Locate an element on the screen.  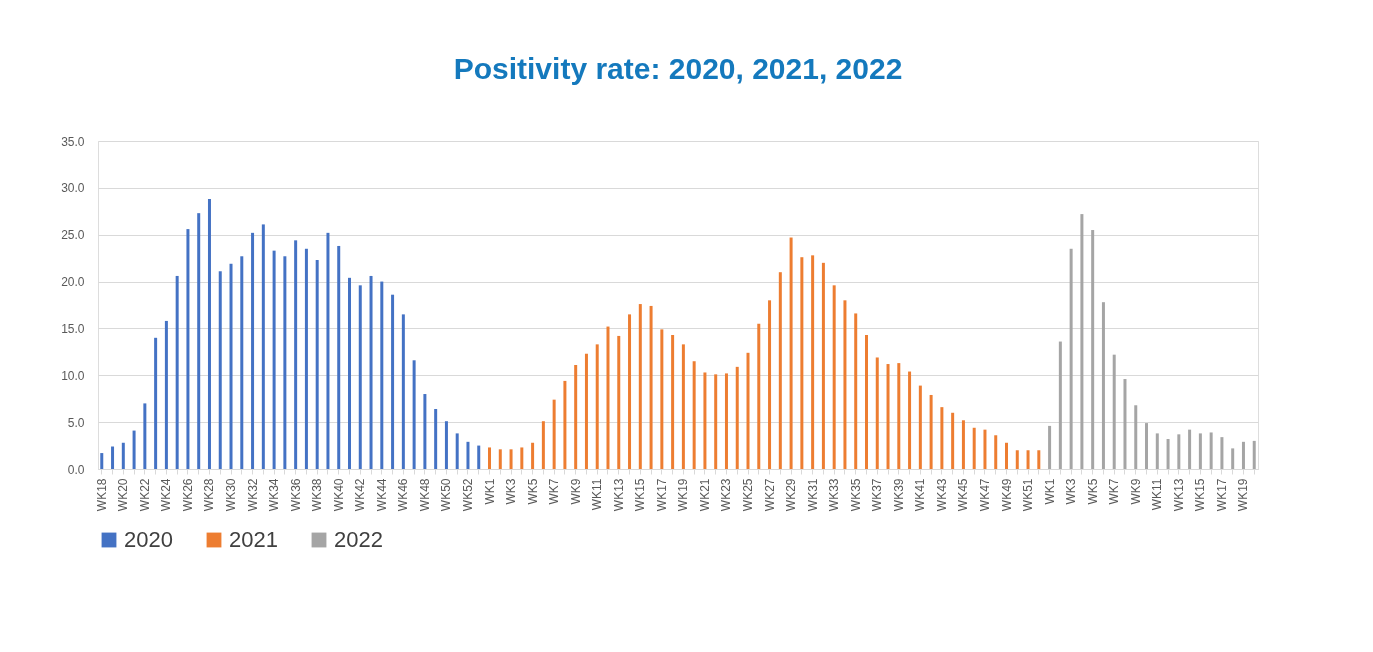
x-tick-label: WK34 is located at coordinates (274, 495).